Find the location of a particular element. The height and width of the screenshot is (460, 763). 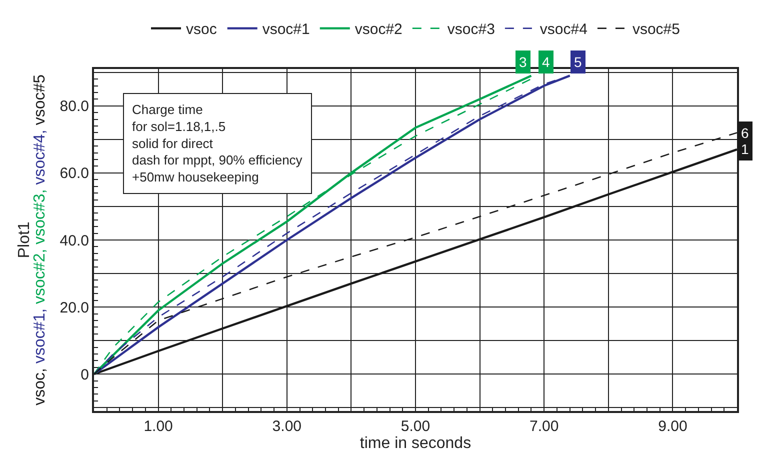

legend-label: vsoc#1 is located at coordinates (286, 29).